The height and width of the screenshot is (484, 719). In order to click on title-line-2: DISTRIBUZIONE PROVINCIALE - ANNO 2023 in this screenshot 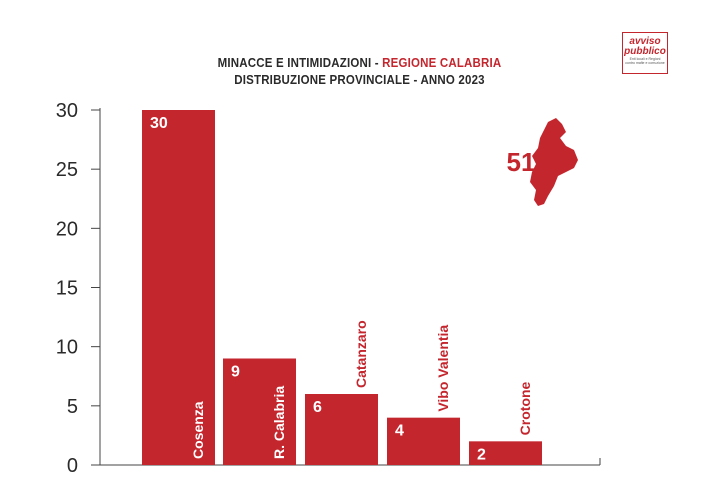, I will do `click(359, 80)`.